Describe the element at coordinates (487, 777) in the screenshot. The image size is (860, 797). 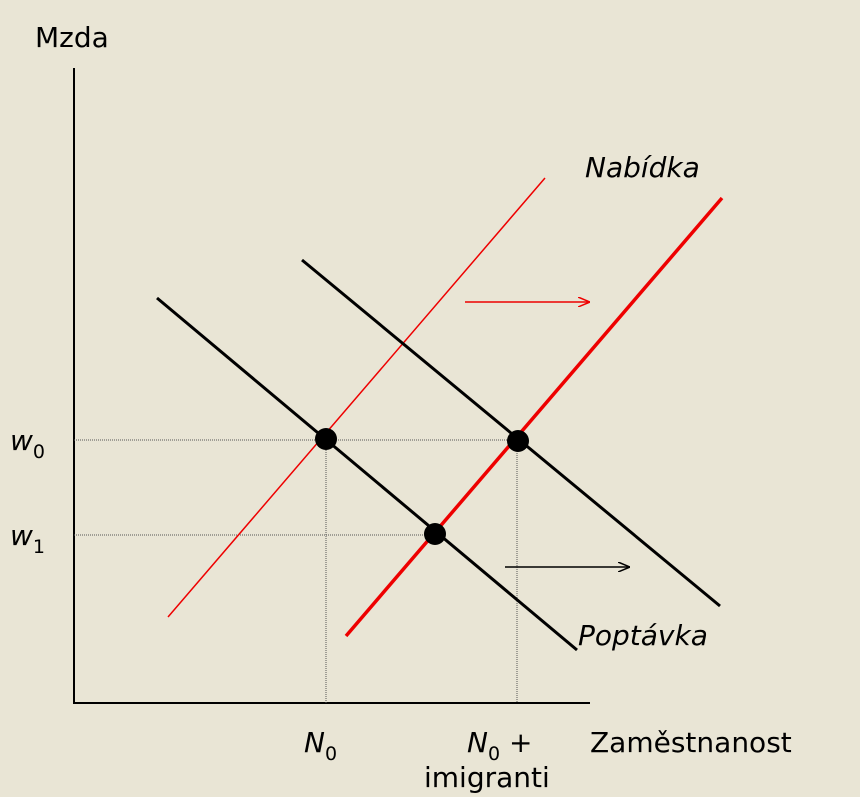
I see `n1-label-line2: imigranti` at that location.